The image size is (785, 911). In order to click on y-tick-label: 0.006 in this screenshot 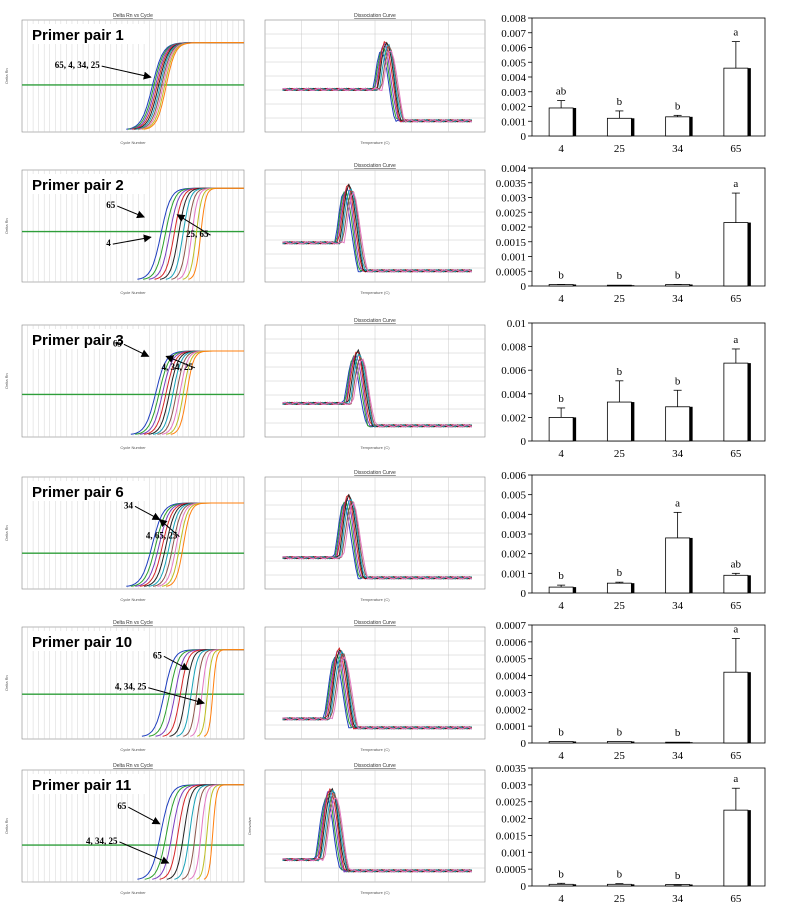, I will do `click(513, 371)`.